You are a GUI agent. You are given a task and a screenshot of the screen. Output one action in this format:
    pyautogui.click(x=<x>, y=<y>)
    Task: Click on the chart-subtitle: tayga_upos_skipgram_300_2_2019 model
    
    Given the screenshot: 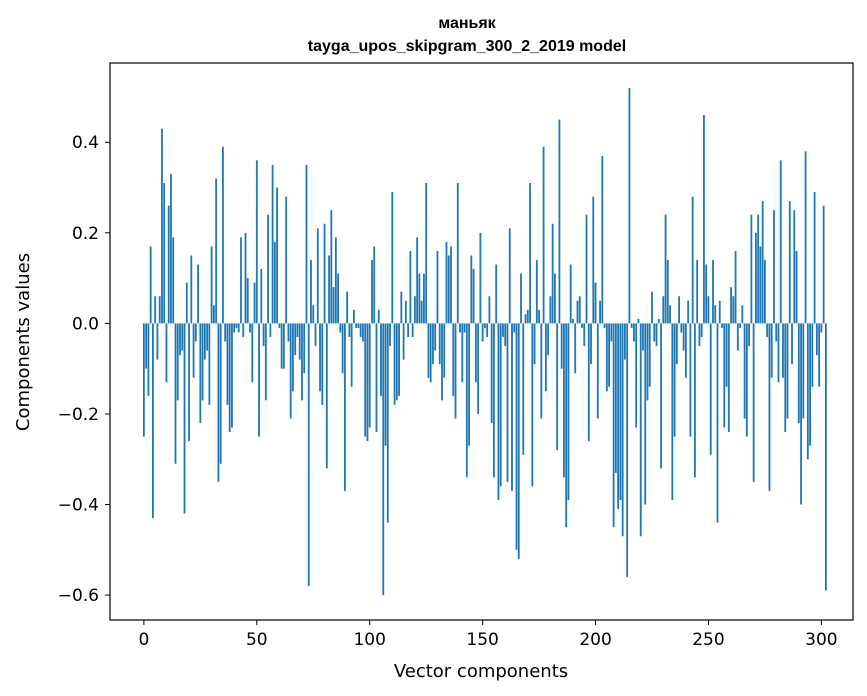 What is the action you would take?
    pyautogui.click(x=467, y=46)
    